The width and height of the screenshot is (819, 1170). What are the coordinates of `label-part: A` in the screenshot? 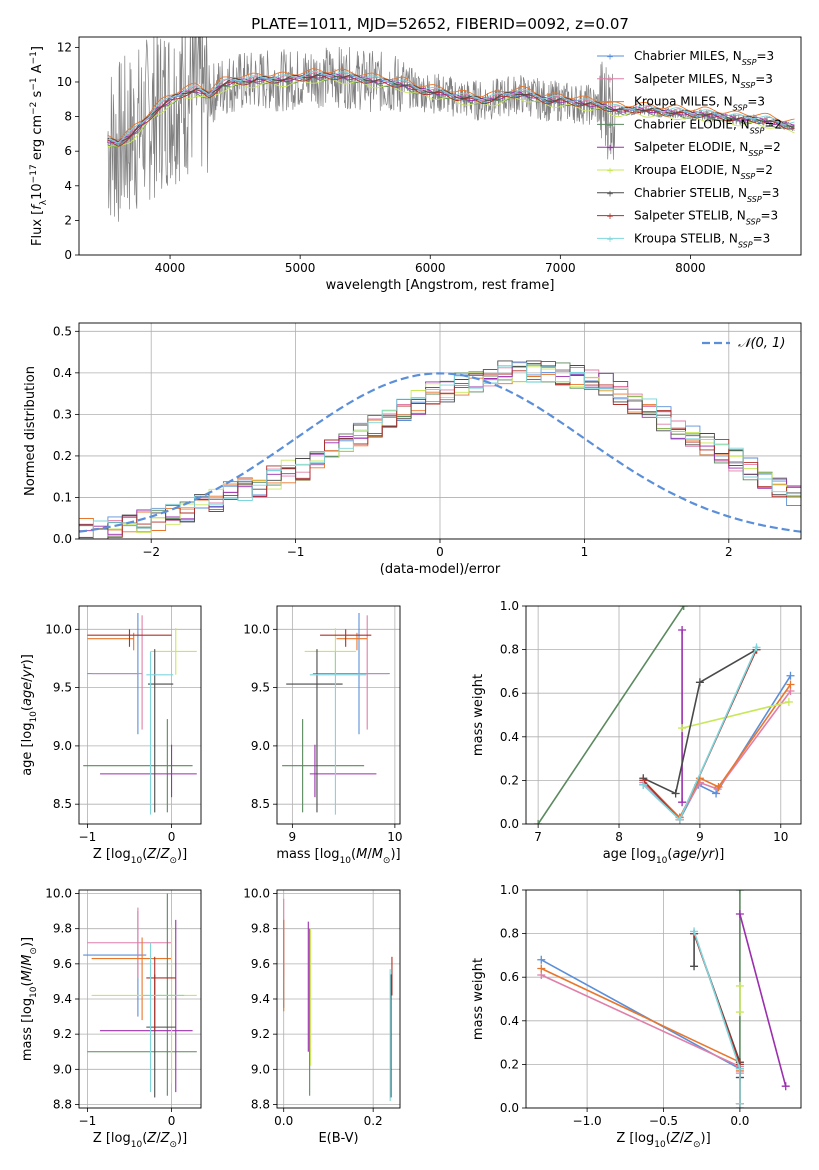 It's located at (37, 70).